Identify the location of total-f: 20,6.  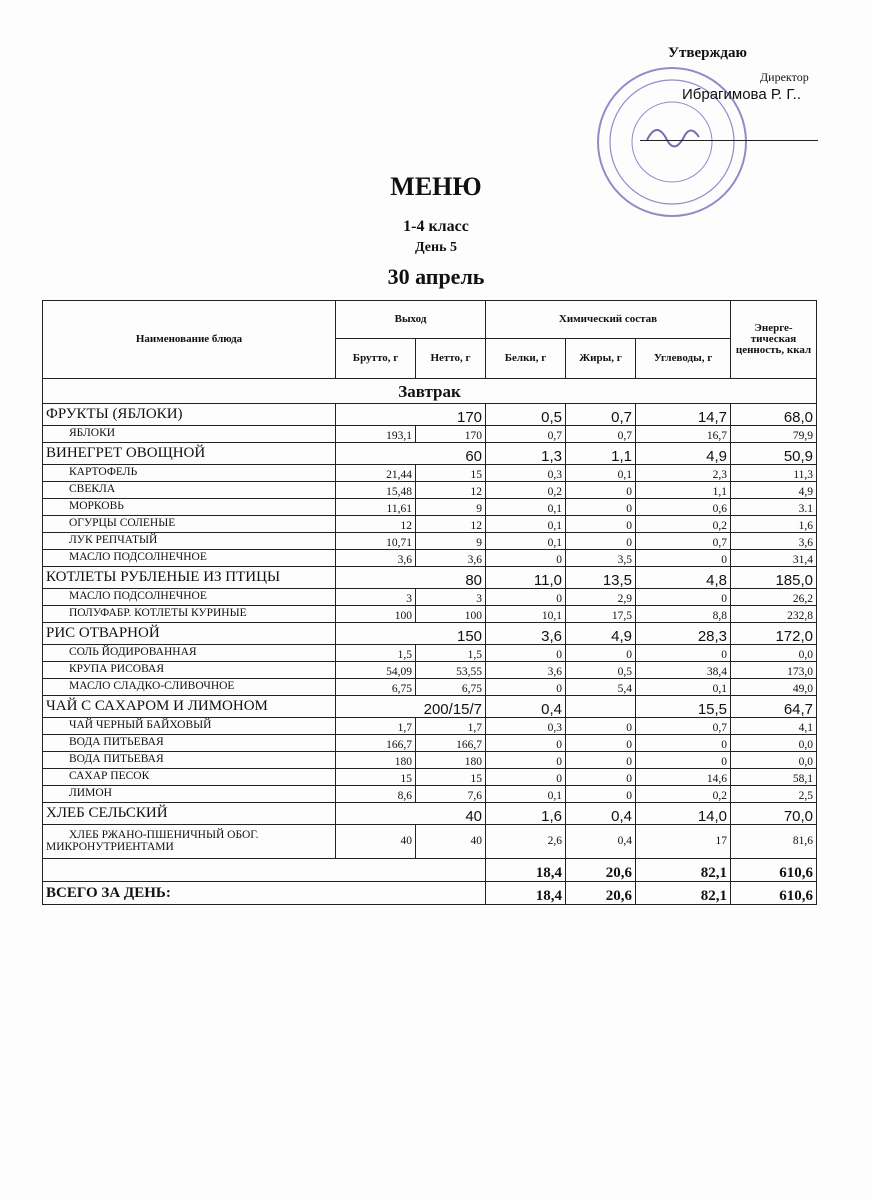
(601, 893).